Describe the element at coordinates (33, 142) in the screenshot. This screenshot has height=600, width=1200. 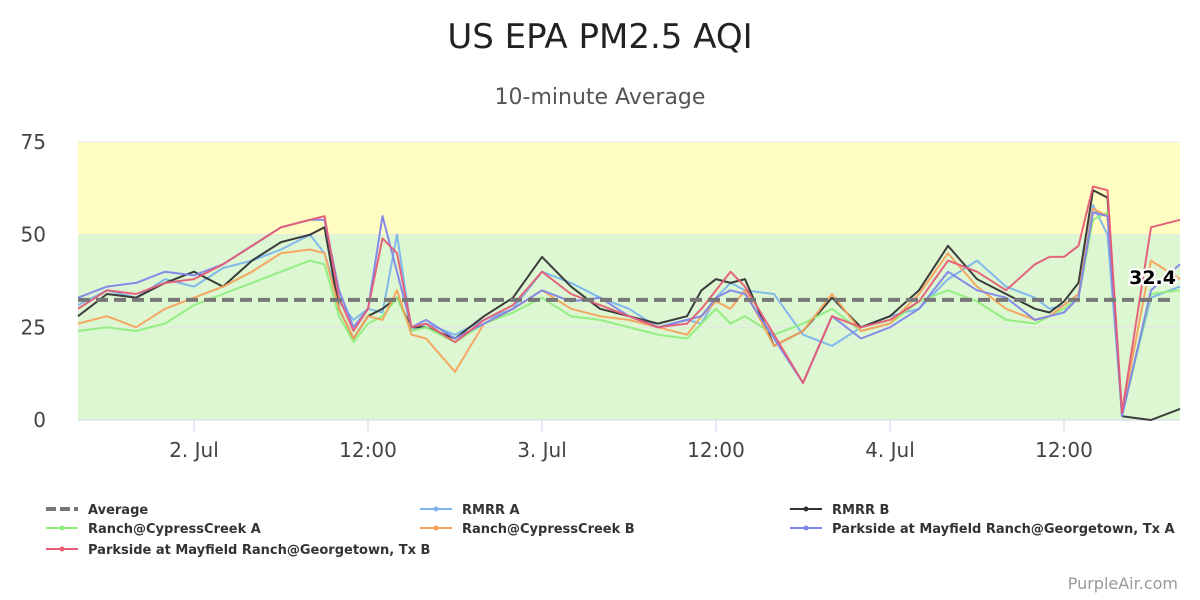
I see `y-tick-label: 75` at that location.